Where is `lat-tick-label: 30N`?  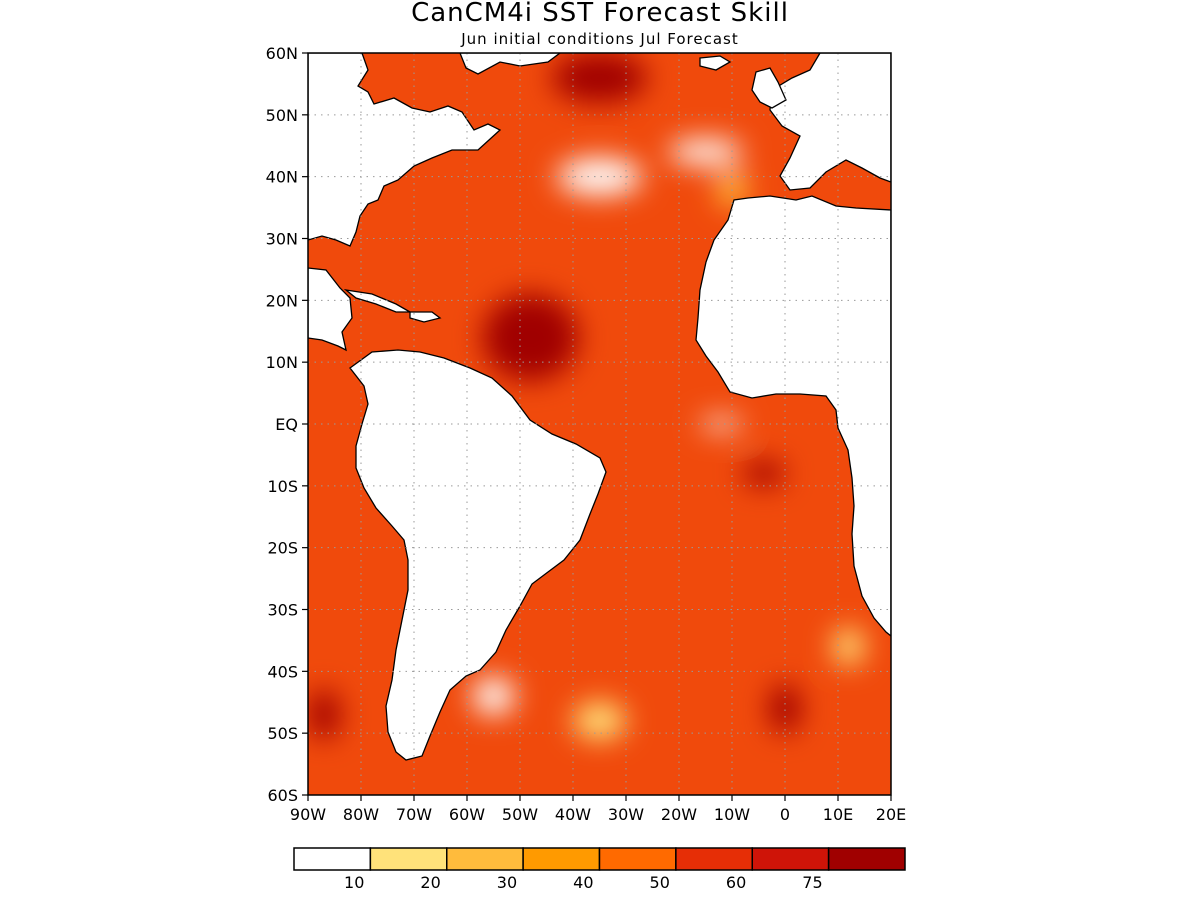 lat-tick-label: 30N is located at coordinates (282, 239).